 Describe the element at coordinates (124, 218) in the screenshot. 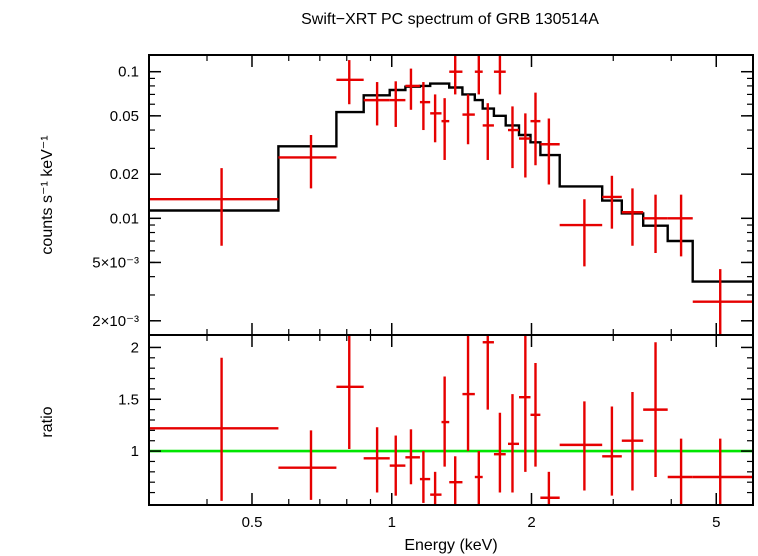

I see `spectrum-ytick-label-4: 0.01` at that location.